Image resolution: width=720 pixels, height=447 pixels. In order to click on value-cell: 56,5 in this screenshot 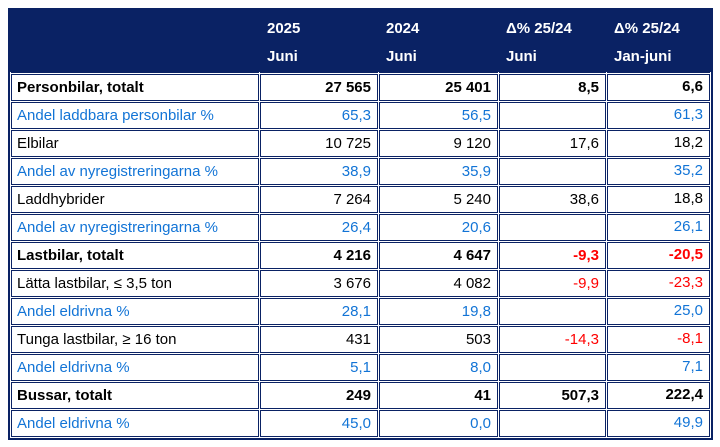, I will do `click(438, 115)`.